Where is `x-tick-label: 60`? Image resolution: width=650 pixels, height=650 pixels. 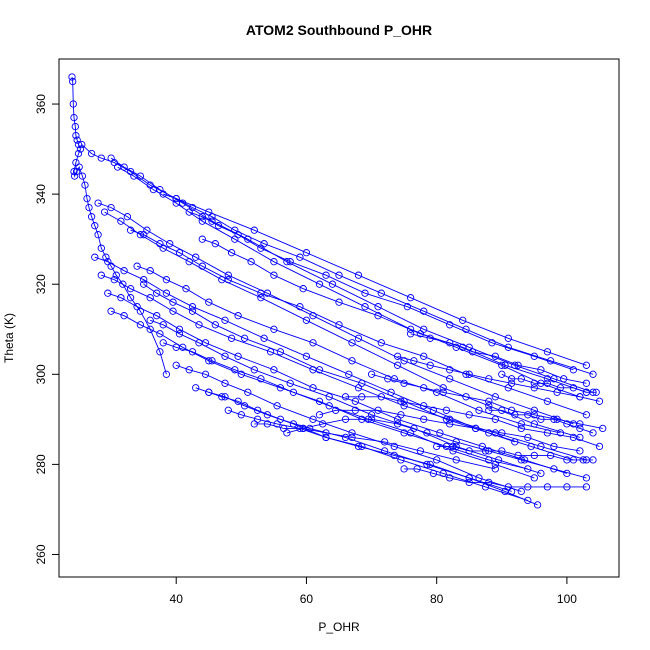
x-tick-label: 60 is located at coordinates (307, 599).